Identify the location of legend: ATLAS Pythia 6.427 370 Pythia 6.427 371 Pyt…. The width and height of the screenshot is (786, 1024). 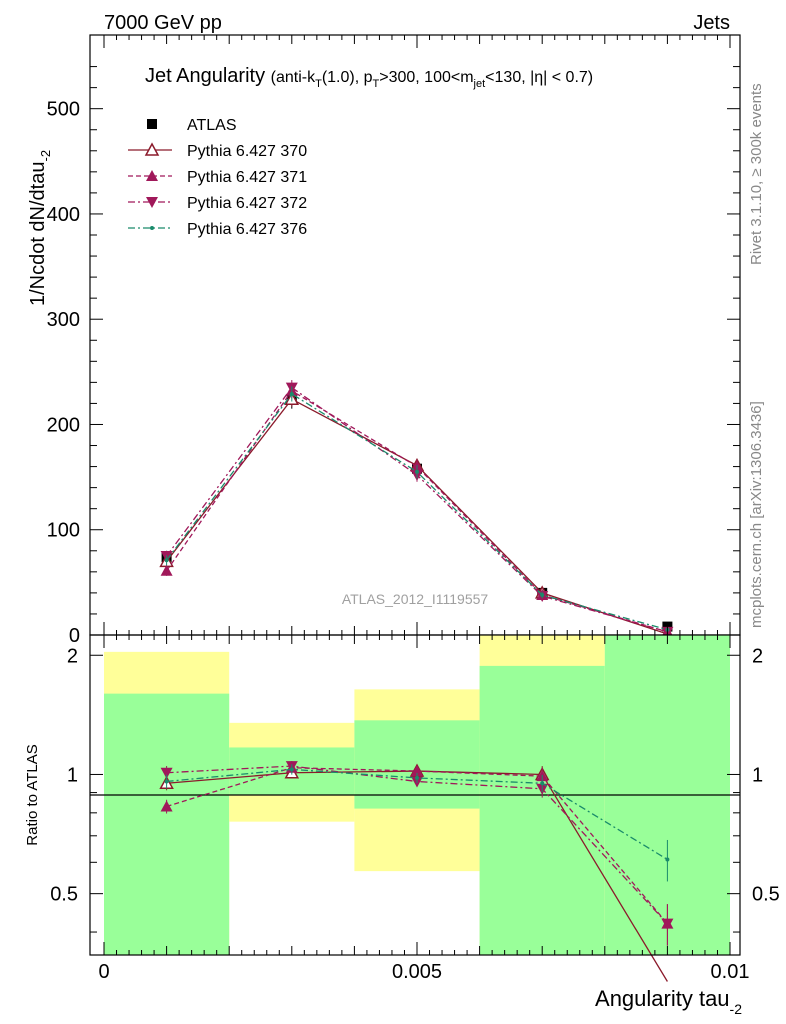
(217, 177).